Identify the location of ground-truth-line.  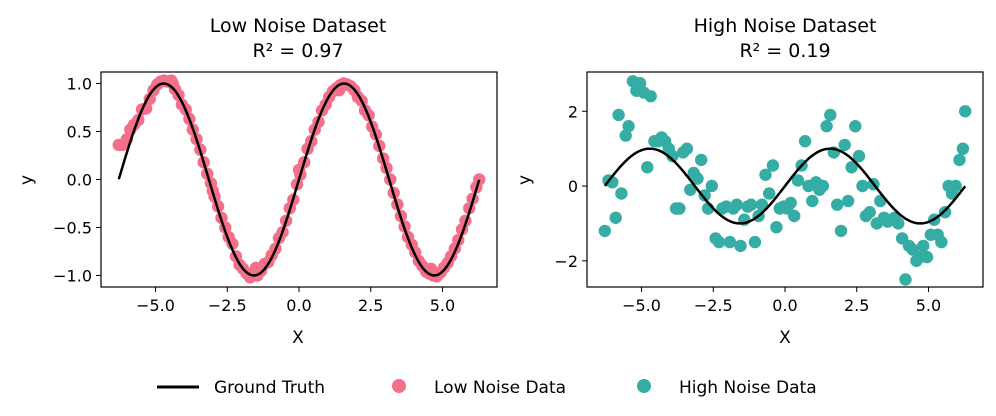
(785, 186).